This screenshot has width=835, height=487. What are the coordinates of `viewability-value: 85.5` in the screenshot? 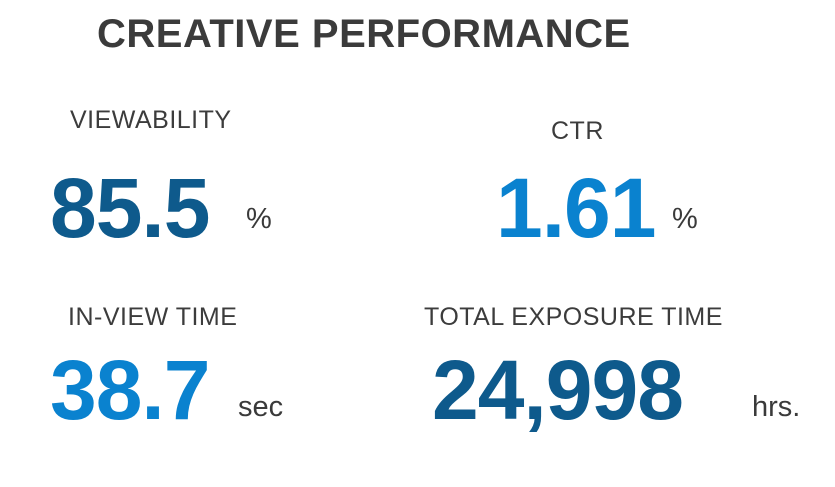 It's located at (130, 208).